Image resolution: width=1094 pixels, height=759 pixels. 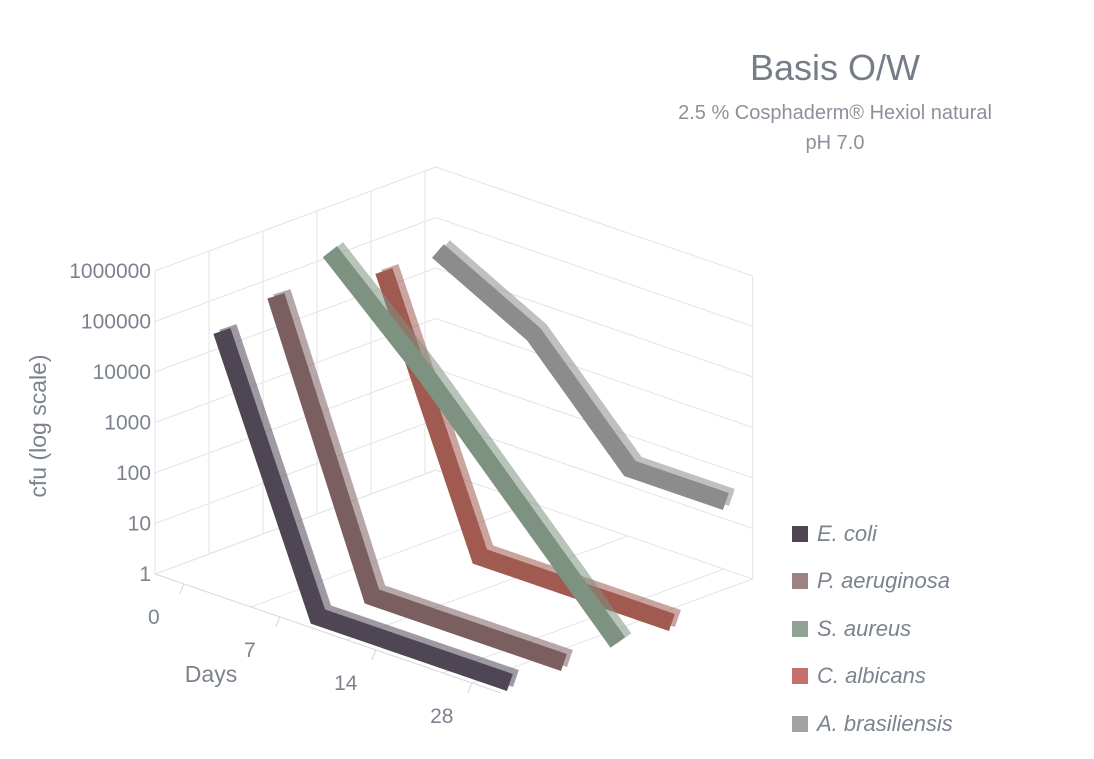 I want to click on x-tick-label: 0, so click(x=154, y=617).